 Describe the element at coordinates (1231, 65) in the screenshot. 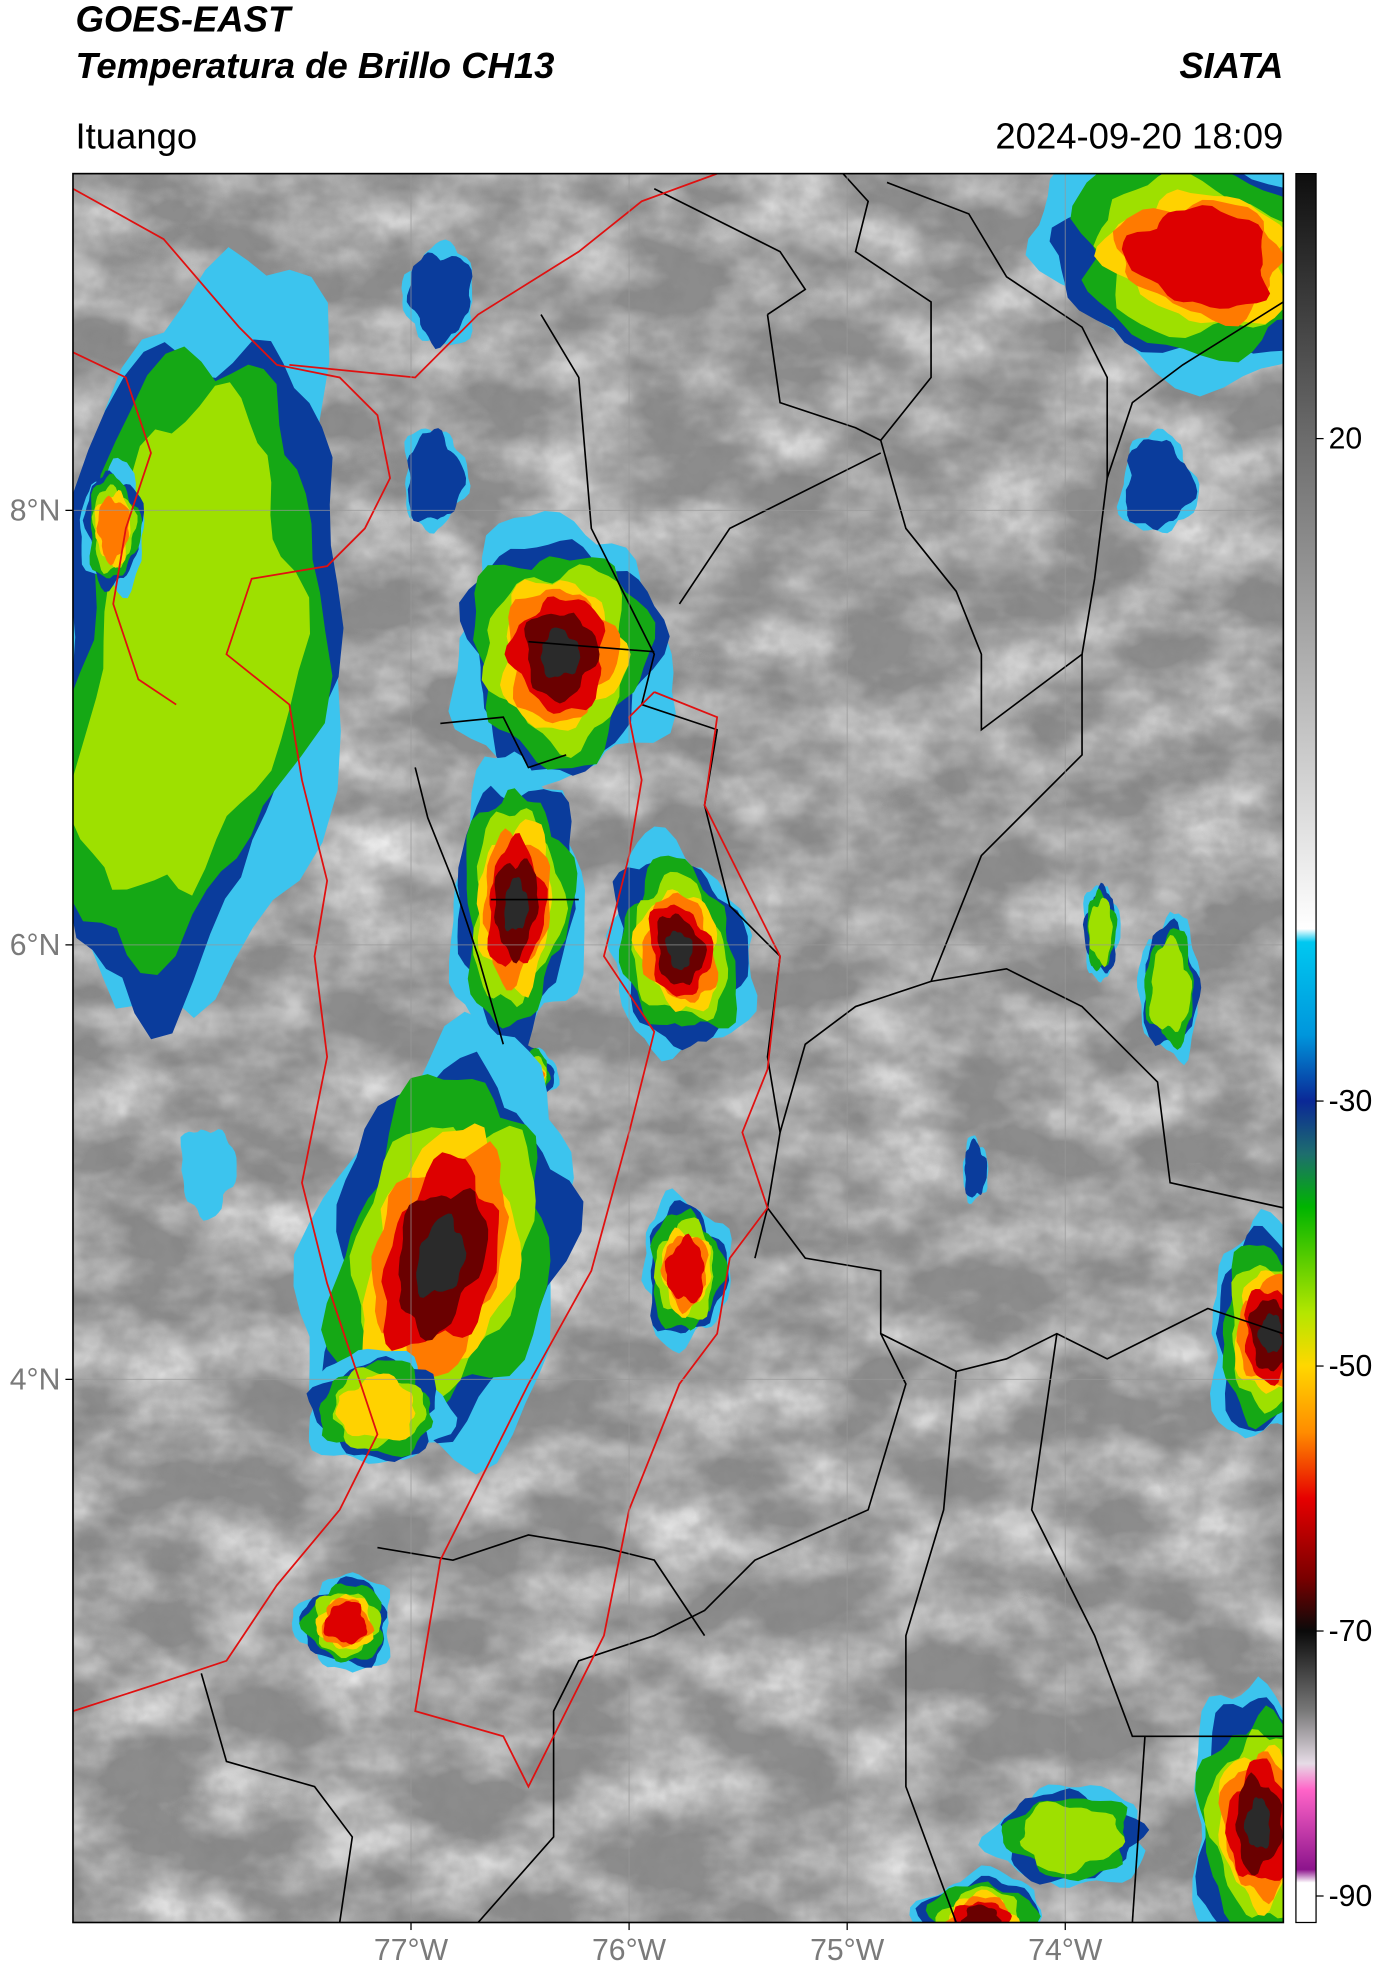

I see `agency: SIATA` at that location.